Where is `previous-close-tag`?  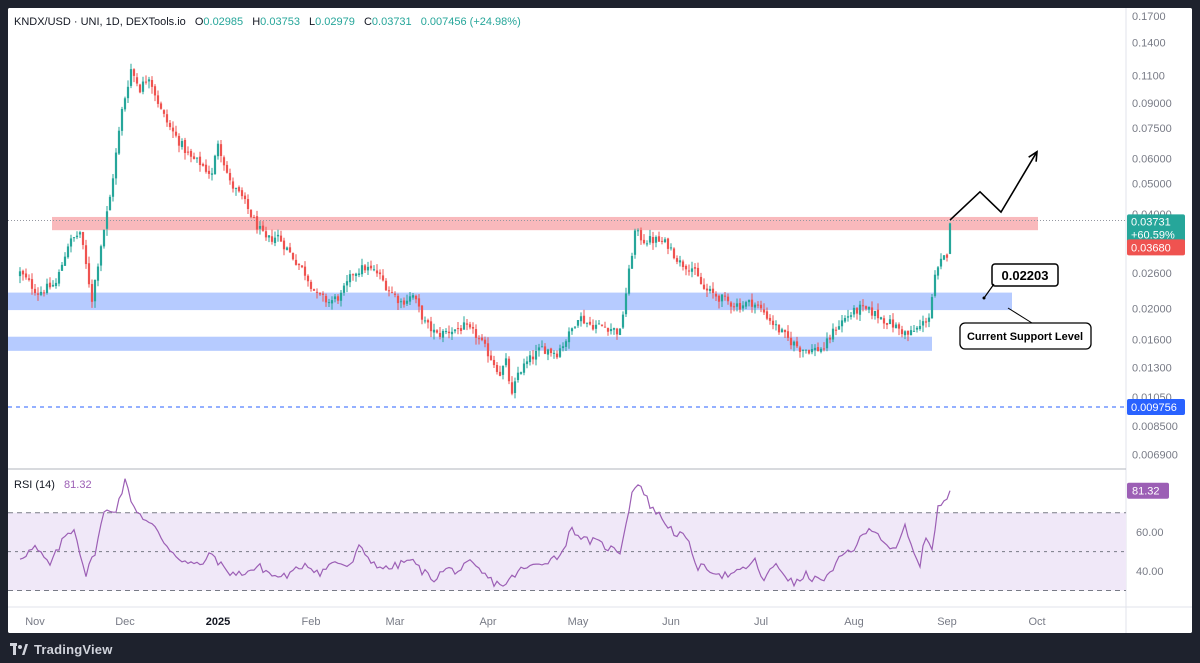
previous-close-tag is located at coordinates (1156, 247).